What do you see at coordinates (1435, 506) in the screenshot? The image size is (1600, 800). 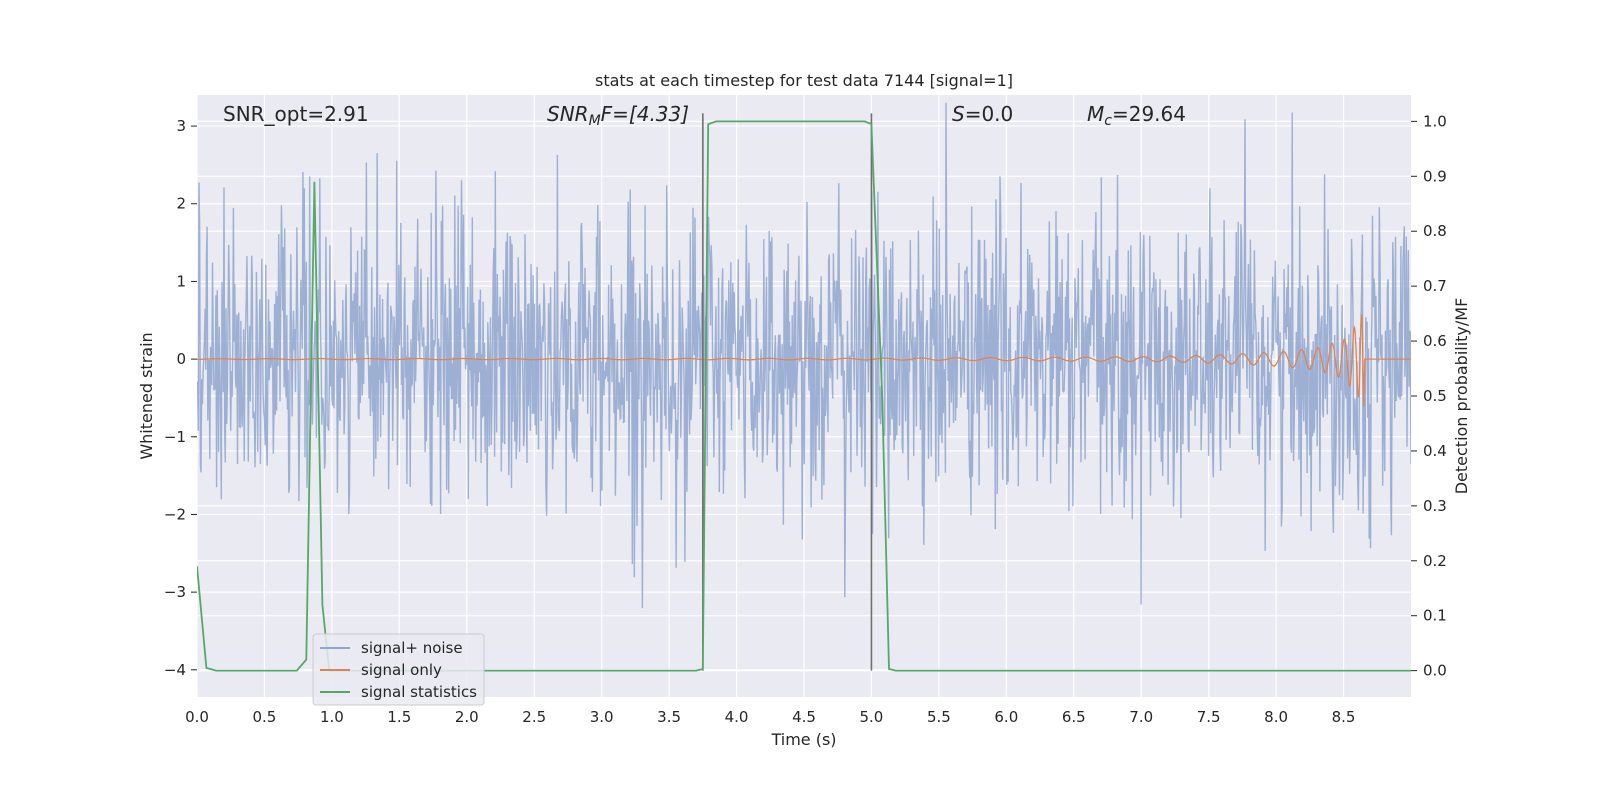 I see `y-right-tick-label: 0.3` at bounding box center [1435, 506].